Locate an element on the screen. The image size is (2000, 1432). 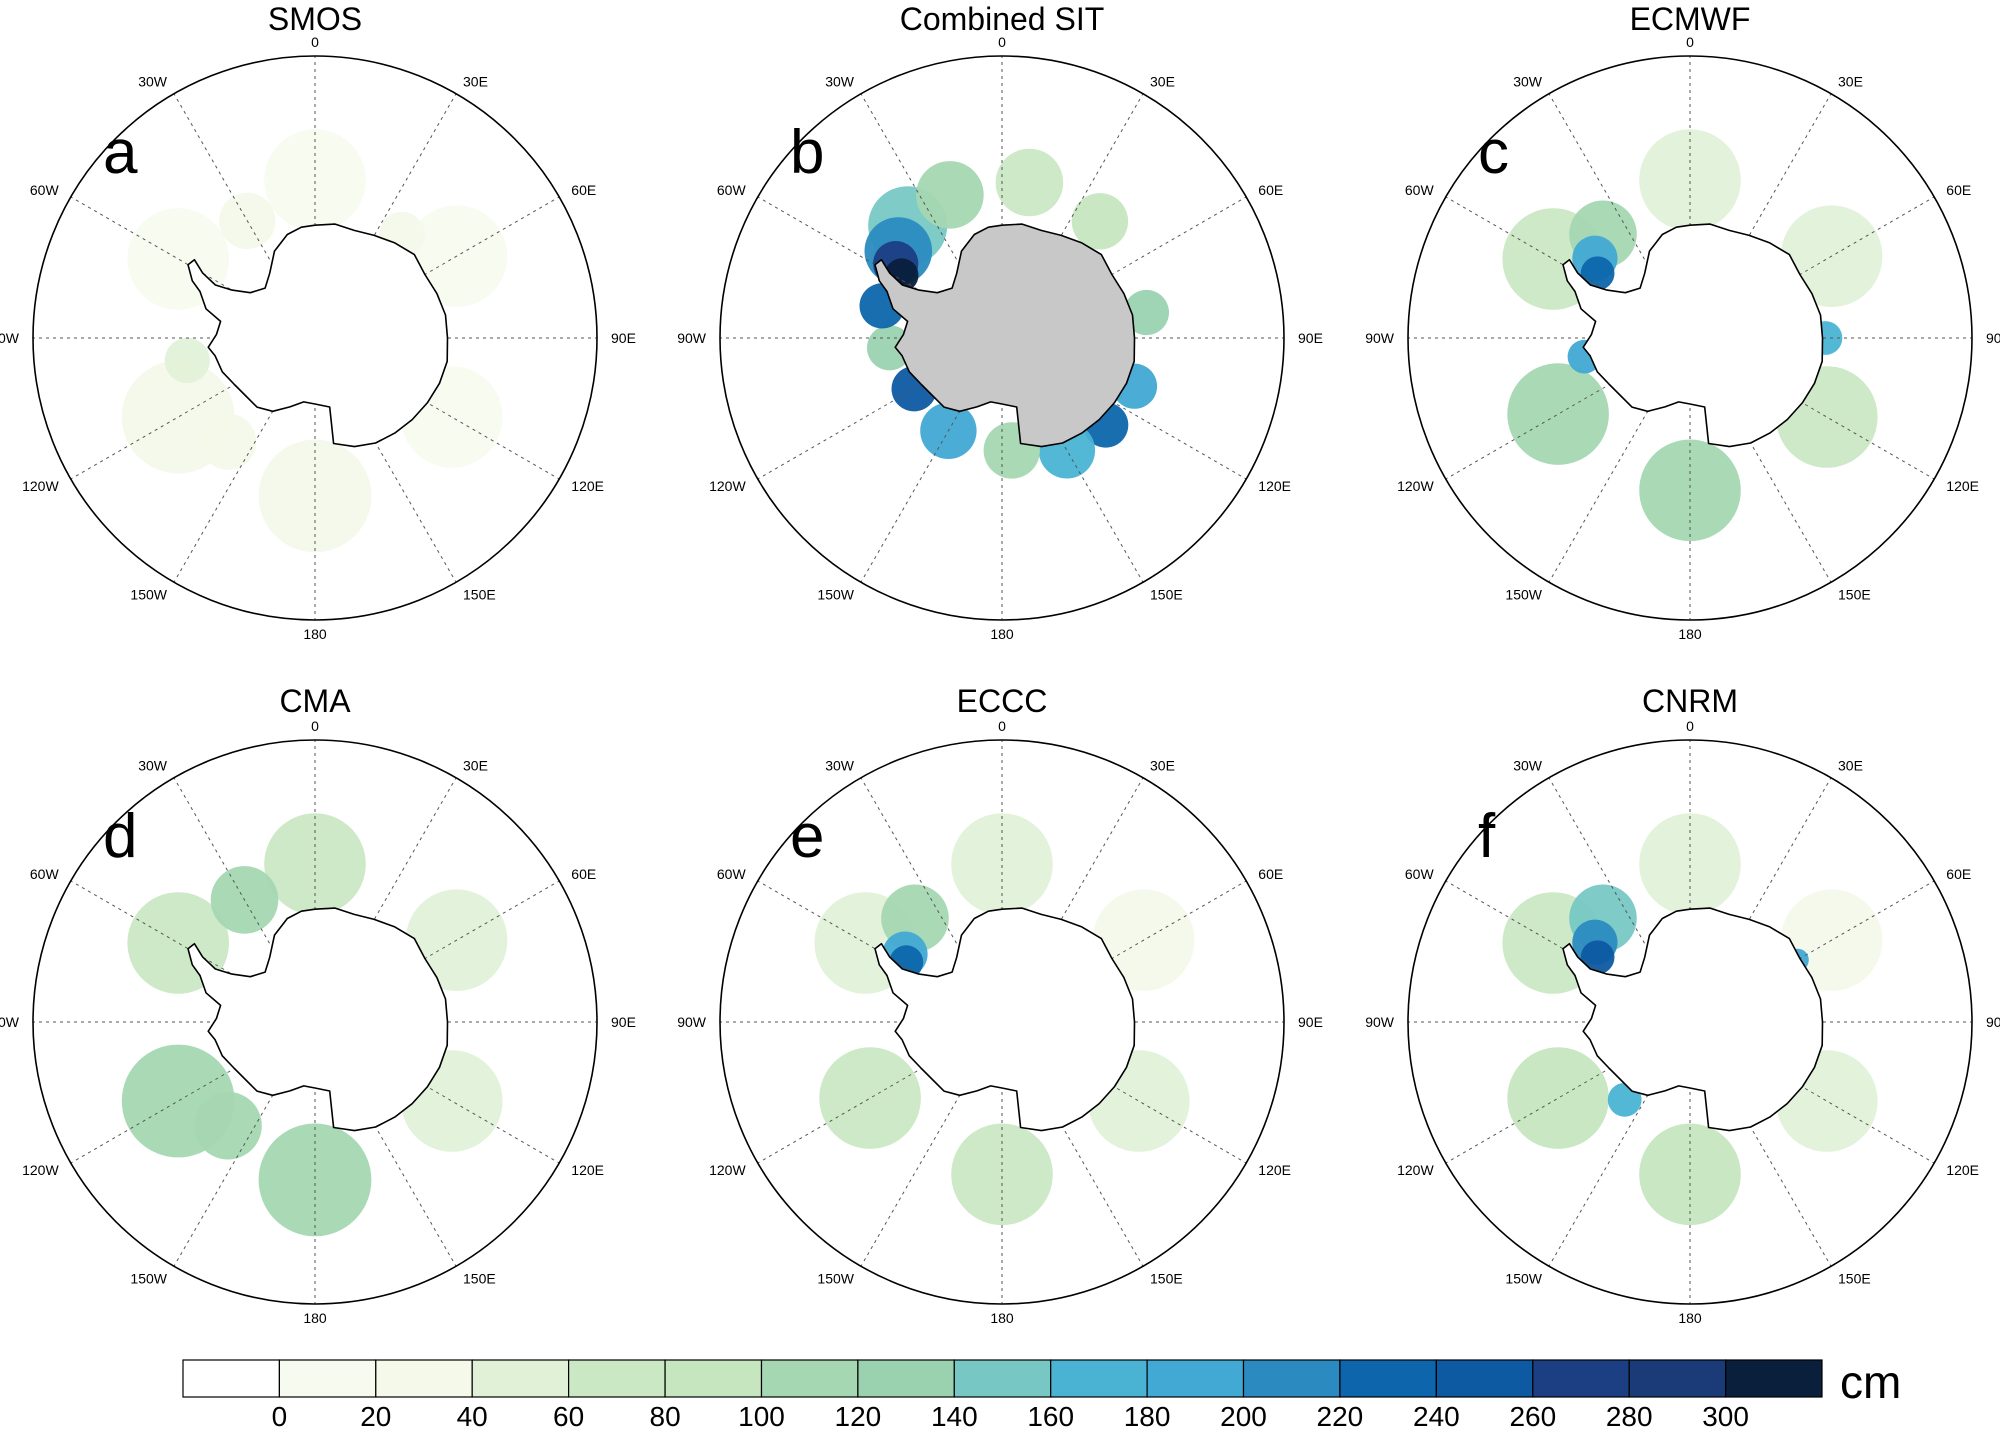
colorbar-tick-label: 80 is located at coordinates (665, 1416).